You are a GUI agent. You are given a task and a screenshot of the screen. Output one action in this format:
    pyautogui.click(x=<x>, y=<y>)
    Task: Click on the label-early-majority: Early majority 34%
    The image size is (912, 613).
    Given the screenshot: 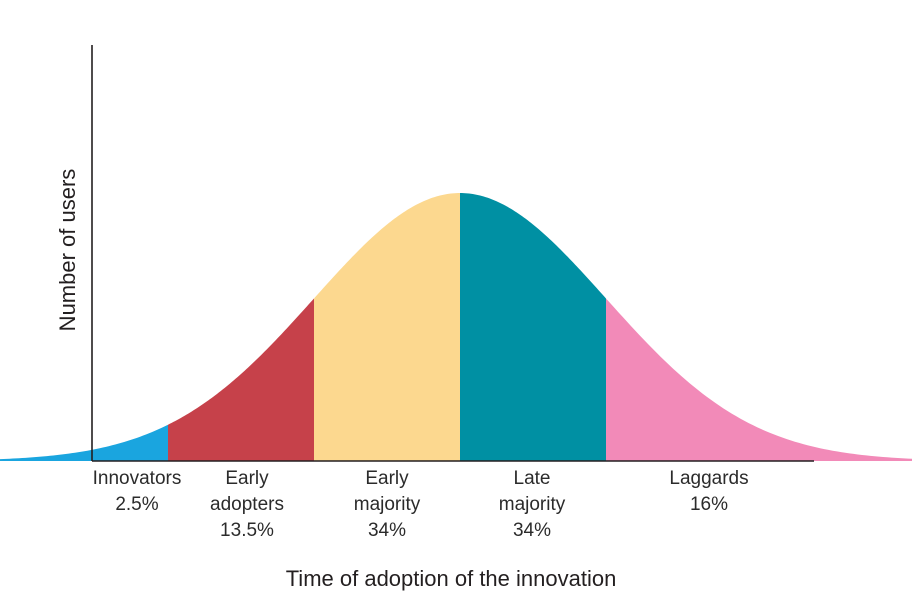 What is the action you would take?
    pyautogui.click(x=387, y=505)
    